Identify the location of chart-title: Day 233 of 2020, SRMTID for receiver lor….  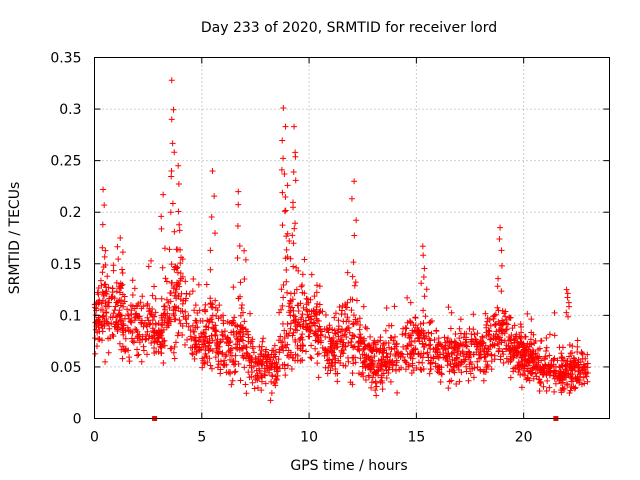
(349, 28).